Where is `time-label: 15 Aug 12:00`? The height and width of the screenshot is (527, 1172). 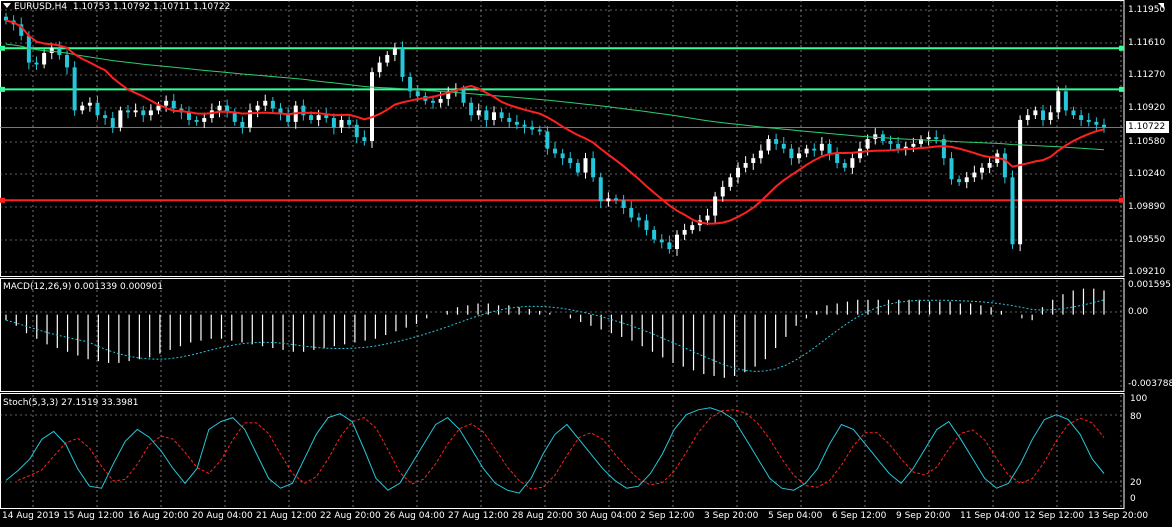
time-label: 15 Aug 12:00 is located at coordinates (93, 516).